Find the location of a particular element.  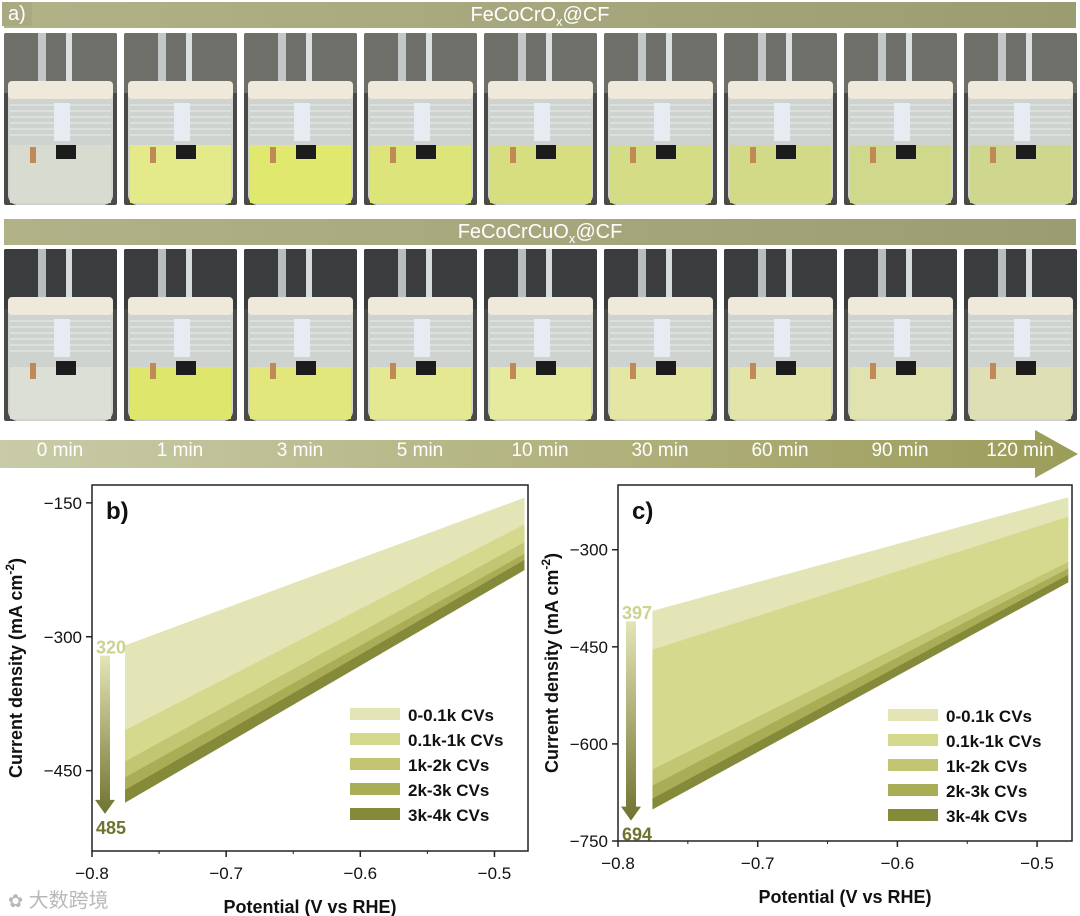

timeline-label: 90 min is located at coordinates (900, 450).